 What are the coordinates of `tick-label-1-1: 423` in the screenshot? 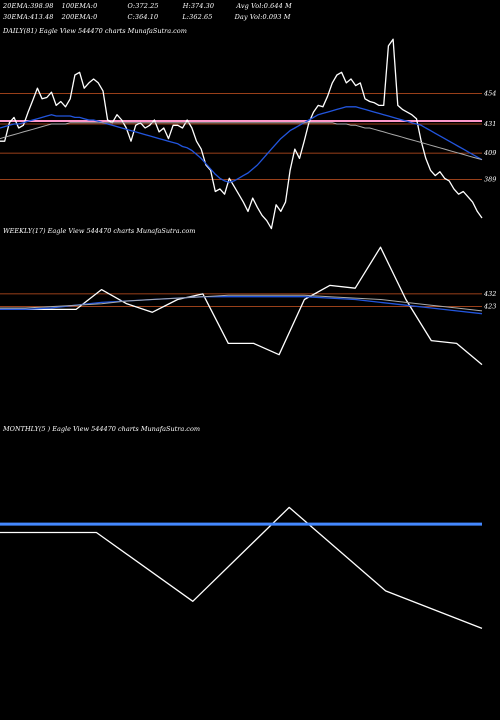 It's located at (489, 307).